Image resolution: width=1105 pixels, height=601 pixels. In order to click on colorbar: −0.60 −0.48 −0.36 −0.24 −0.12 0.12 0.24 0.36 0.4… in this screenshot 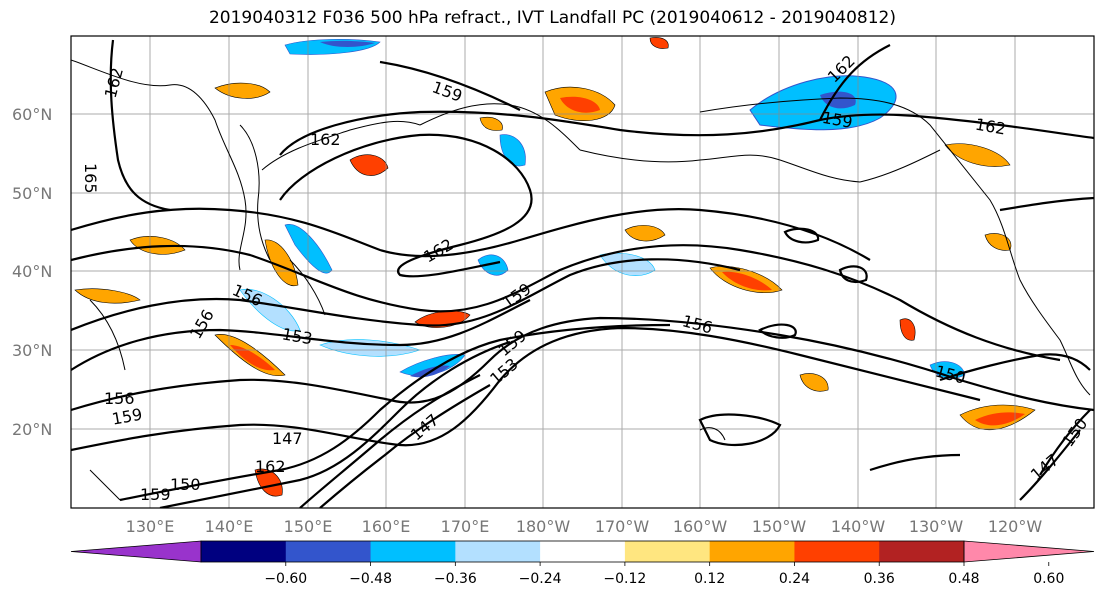, I will do `click(582, 563)`.